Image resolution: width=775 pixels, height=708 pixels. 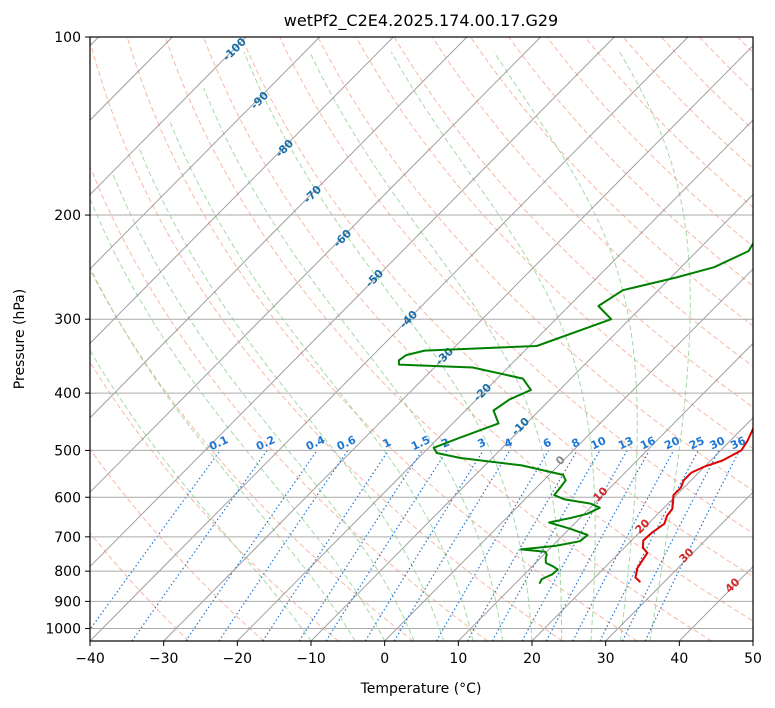 I want to click on x-axis: −40 −30 −20 −10 0 10 20 30 40 50, so click(x=418, y=654).